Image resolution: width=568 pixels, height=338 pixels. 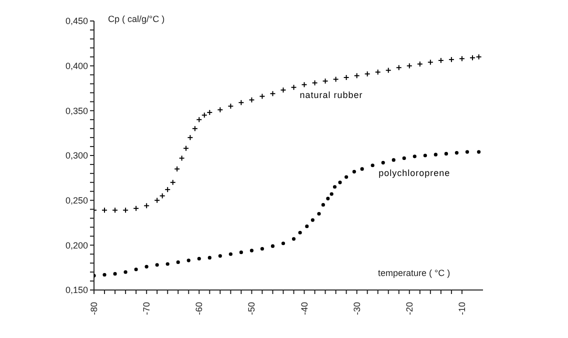 I want to click on x-tick-label: -60, so click(x=199, y=309).